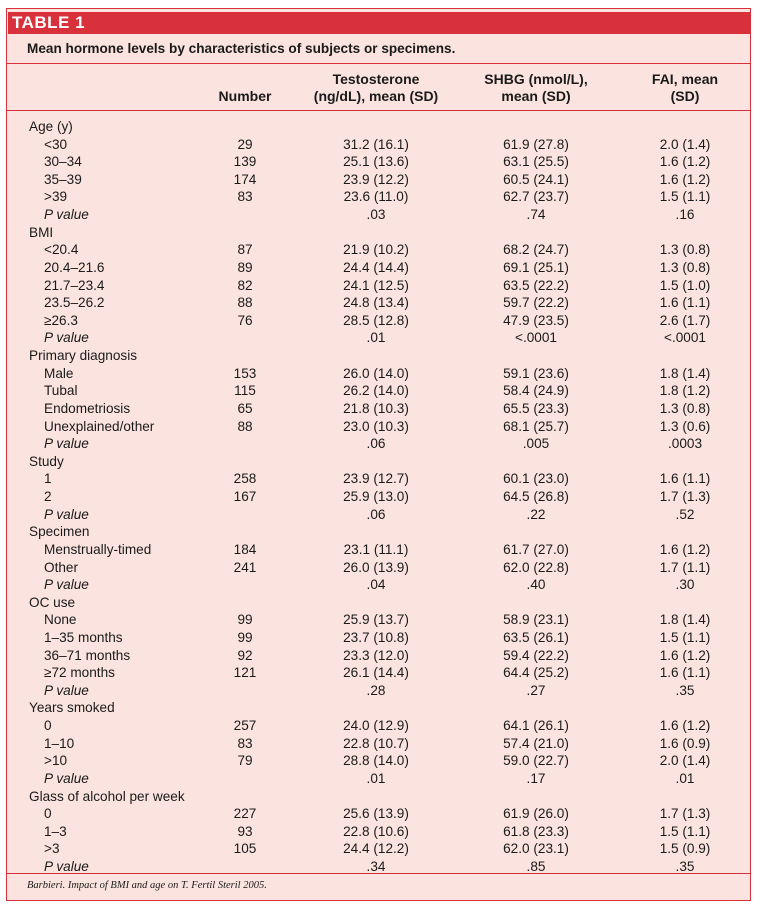 The height and width of the screenshot is (907, 760). What do you see at coordinates (685, 849) in the screenshot?
I see `cell-fai: 1.5 (0.9)` at bounding box center [685, 849].